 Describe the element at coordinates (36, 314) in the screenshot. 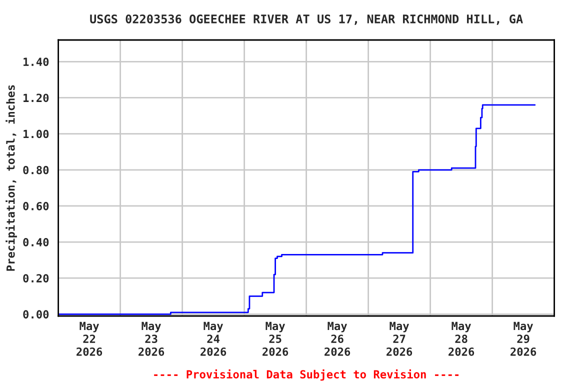

I see `y-tick-label: 0.00` at that location.